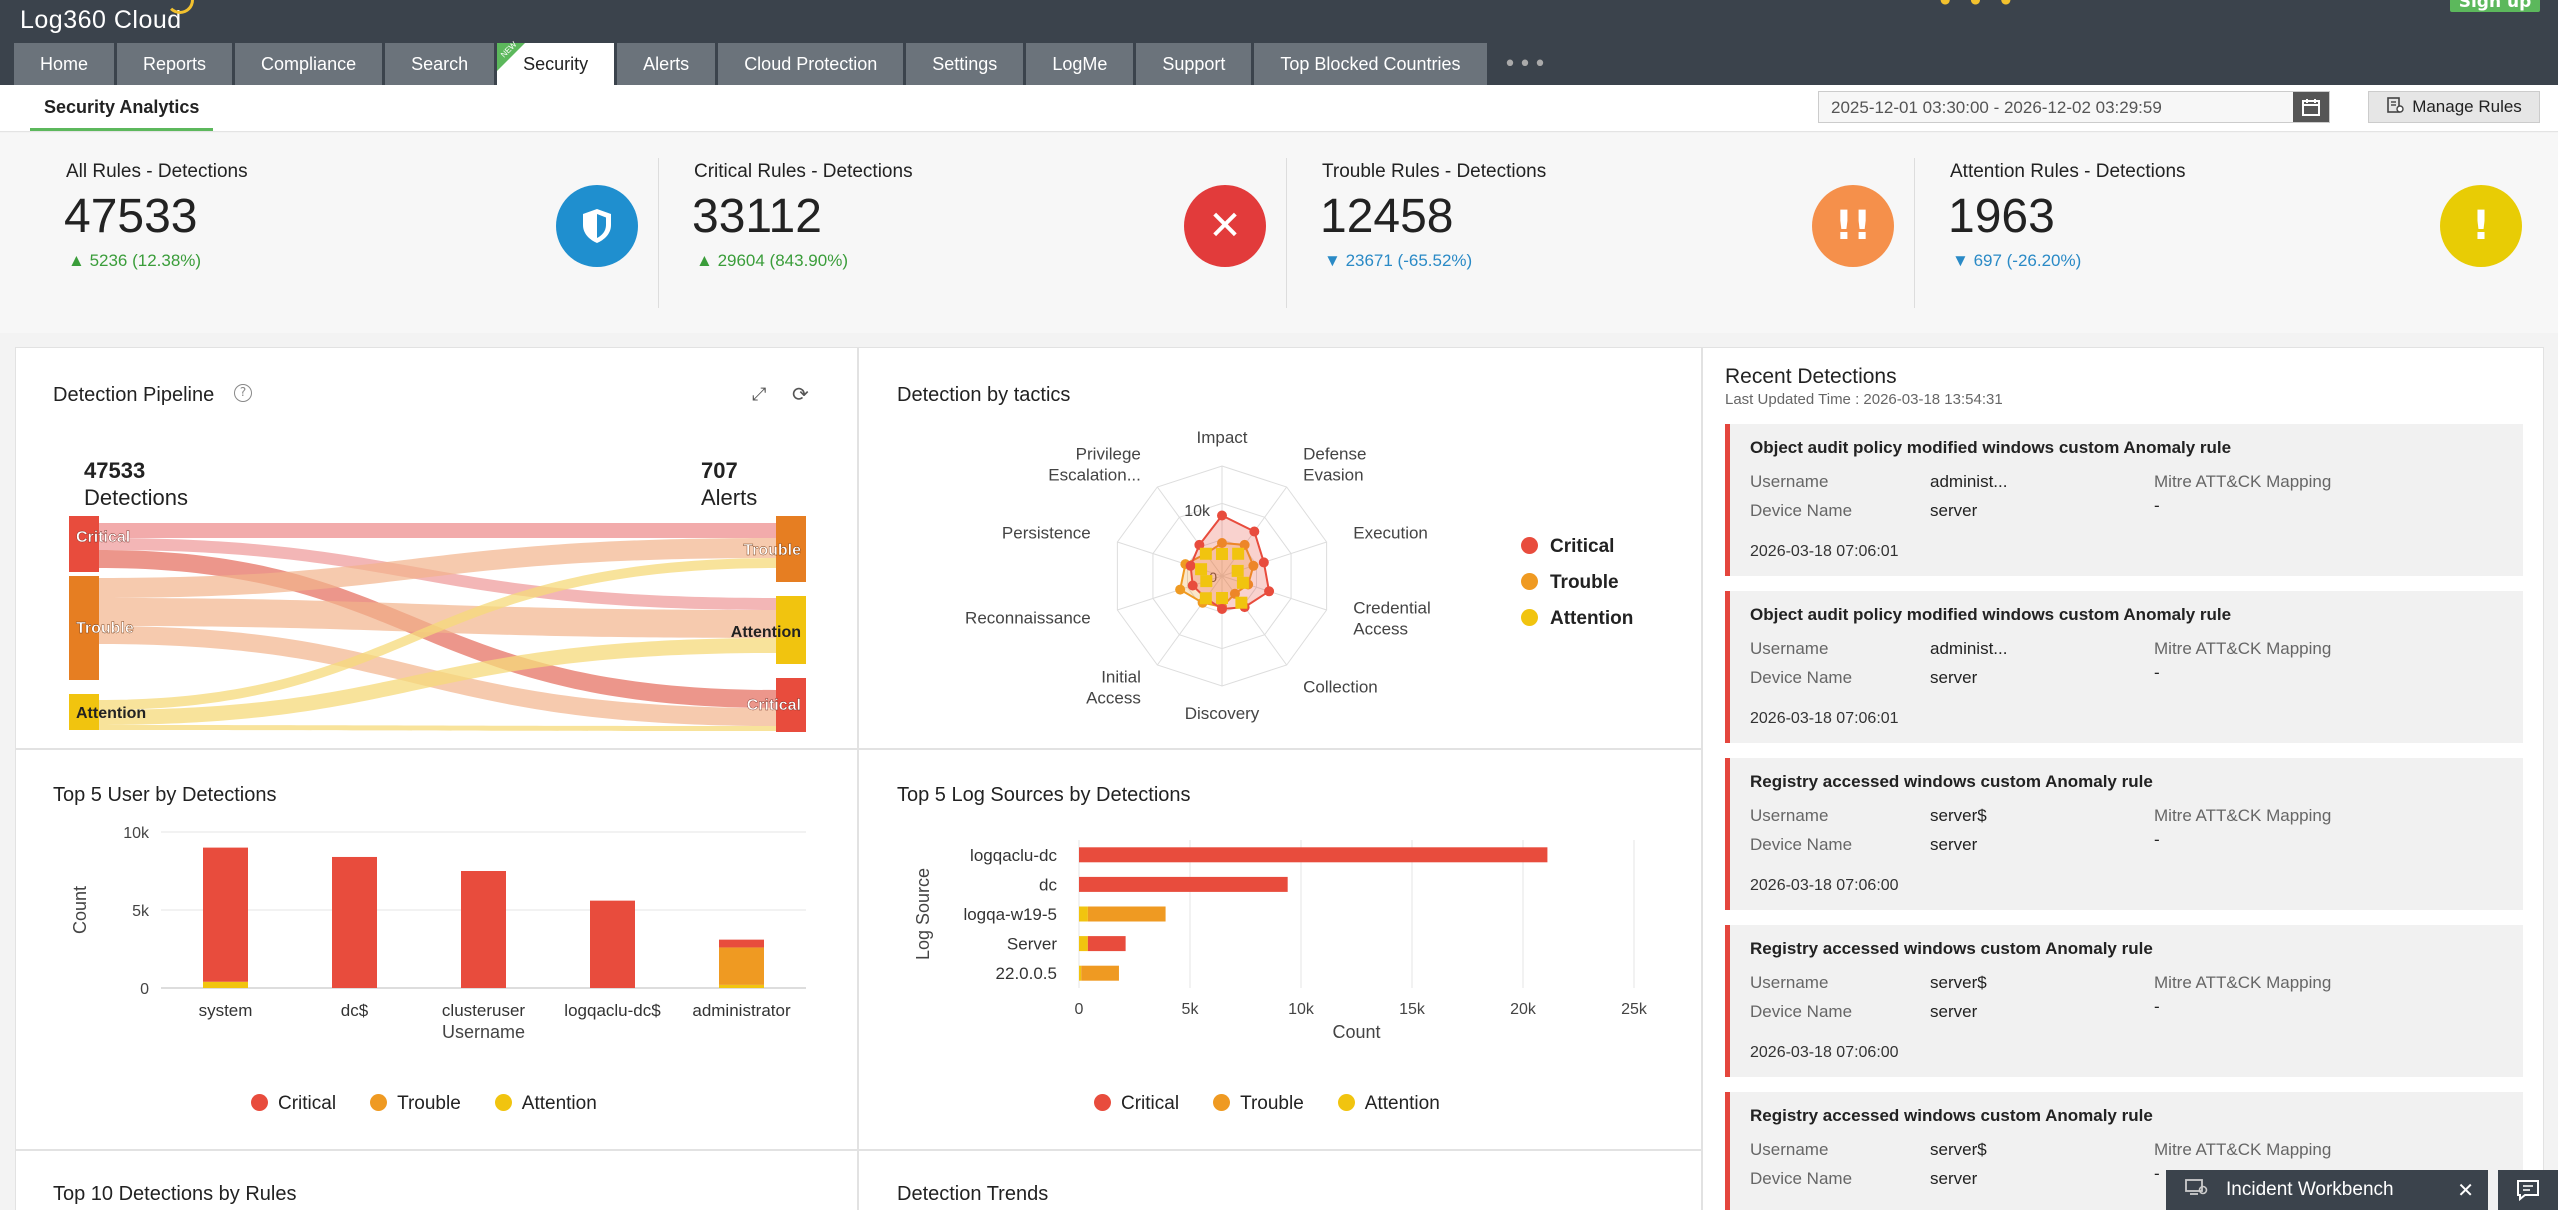 The width and height of the screenshot is (2558, 1210). What do you see at coordinates (84, 544) in the screenshot?
I see `node-left-critical` at bounding box center [84, 544].